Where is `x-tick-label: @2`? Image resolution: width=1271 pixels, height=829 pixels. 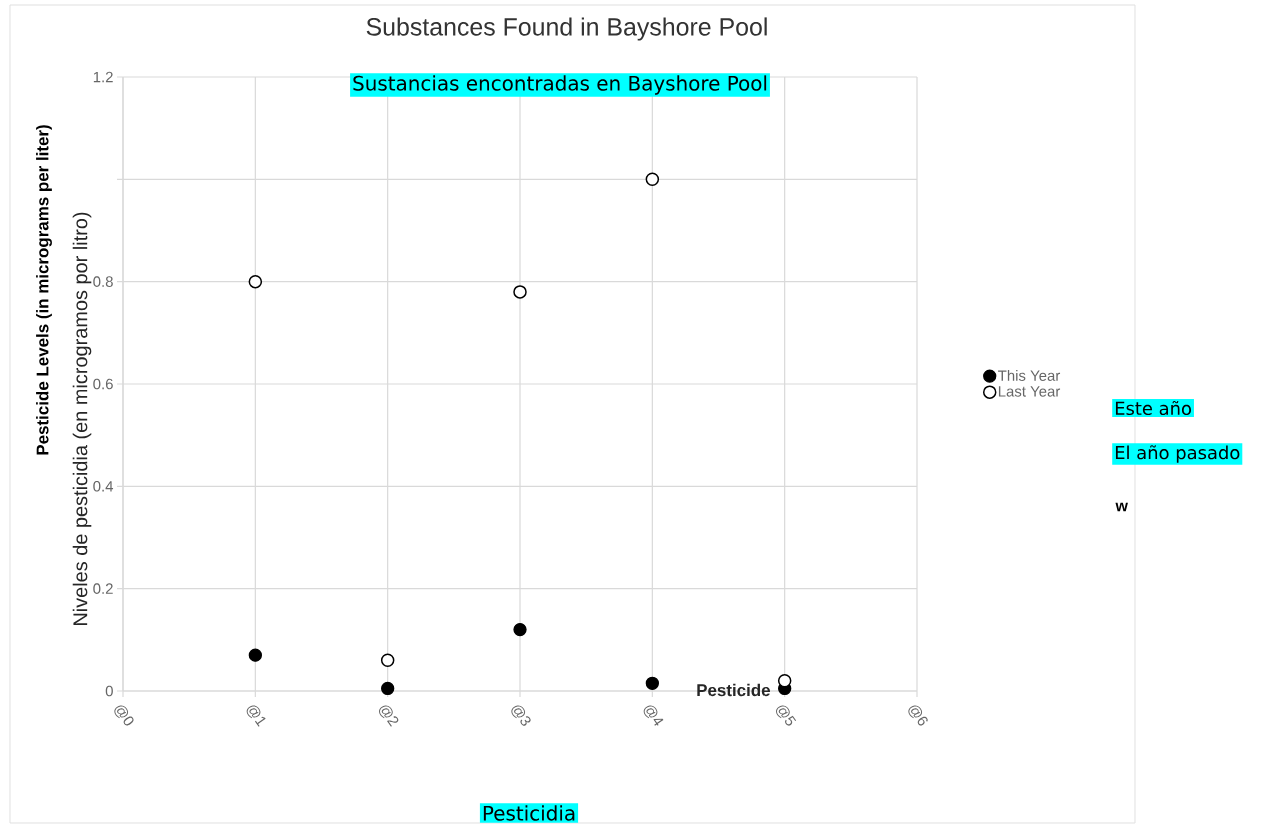
x-tick-label: @2 is located at coordinates (389, 716).